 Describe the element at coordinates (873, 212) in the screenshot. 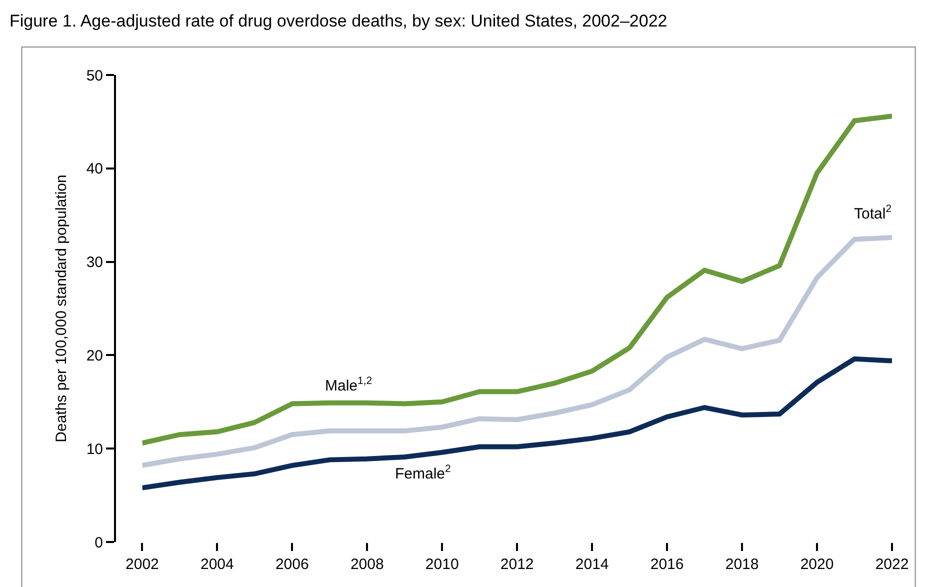

I see `series-label: Total$^{2}$` at that location.